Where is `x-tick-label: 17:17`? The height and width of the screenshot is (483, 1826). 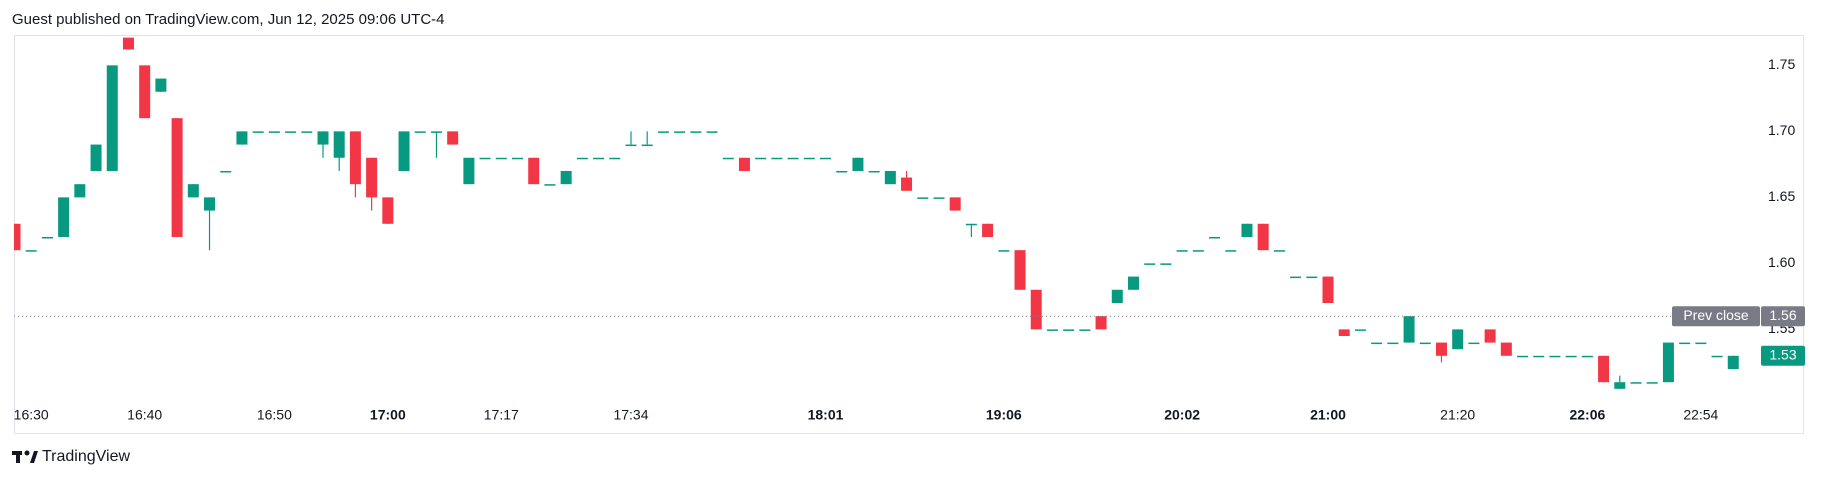
x-tick-label: 17:17 is located at coordinates (501, 415).